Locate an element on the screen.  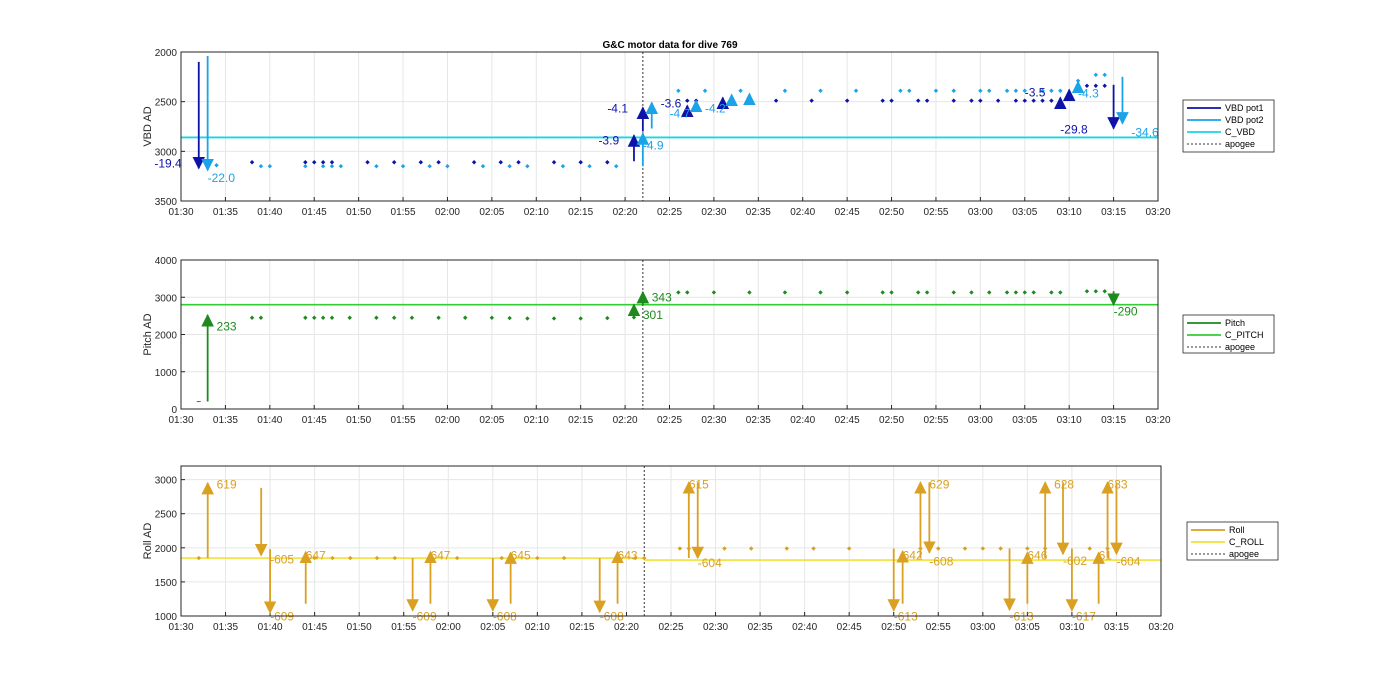
x-tick-label: 01:55 is located at coordinates (403, 212).